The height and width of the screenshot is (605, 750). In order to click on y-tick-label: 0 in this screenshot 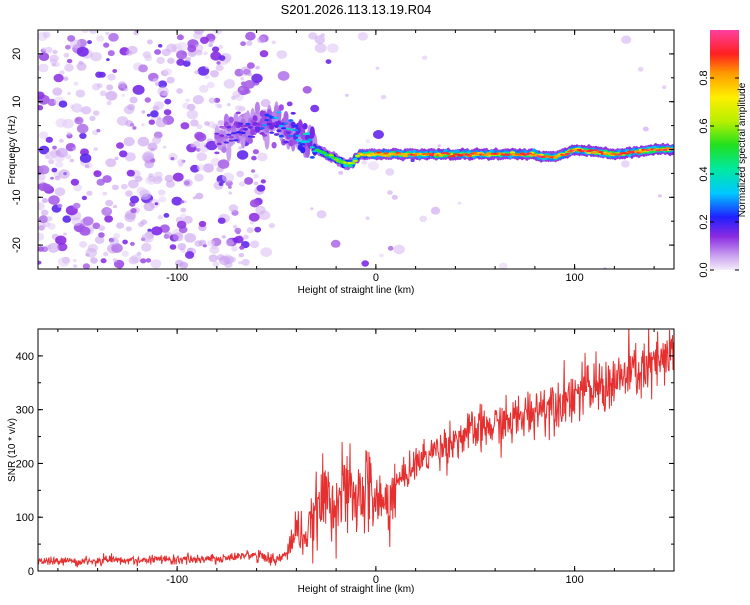, I will do `click(17, 149)`.